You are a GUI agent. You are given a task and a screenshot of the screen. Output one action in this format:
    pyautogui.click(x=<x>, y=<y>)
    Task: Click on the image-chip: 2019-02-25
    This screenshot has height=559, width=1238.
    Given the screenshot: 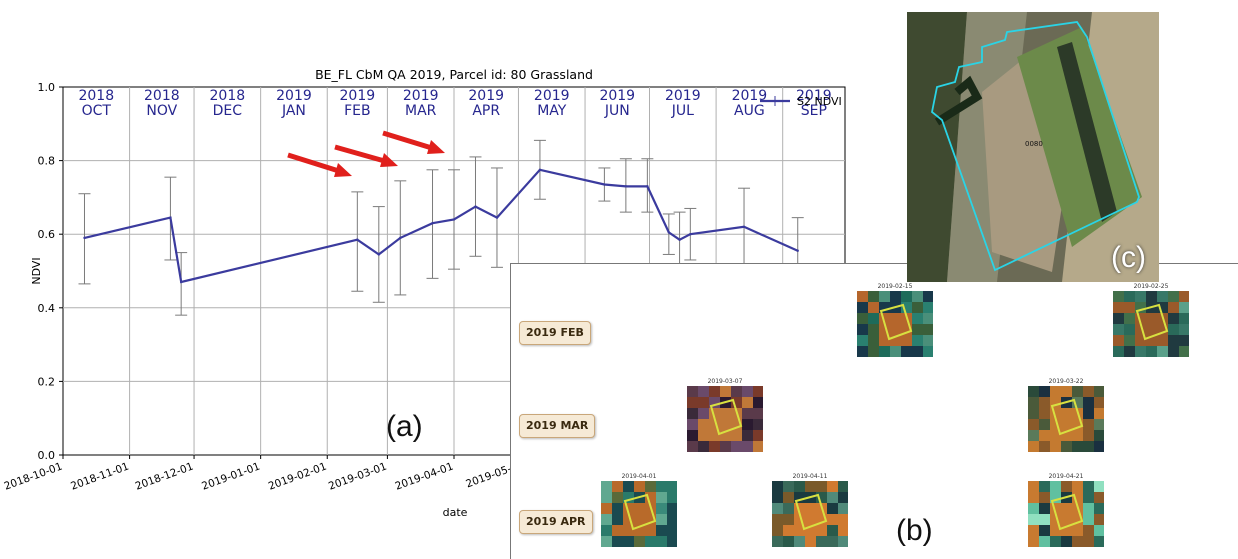 What is the action you would take?
    pyautogui.click(x=1151, y=320)
    